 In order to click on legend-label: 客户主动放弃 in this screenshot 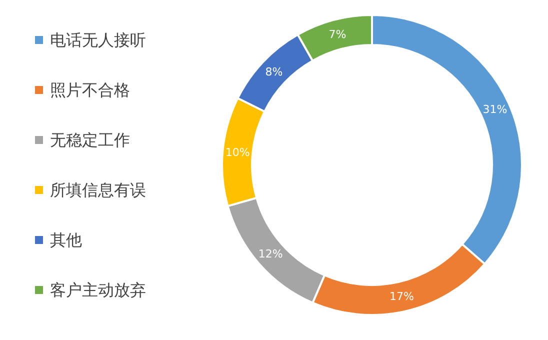, I will do `click(98, 290)`.